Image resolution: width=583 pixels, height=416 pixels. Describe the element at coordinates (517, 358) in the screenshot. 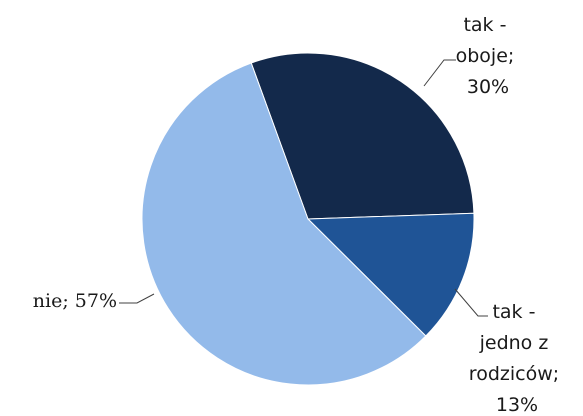

I see `data-label-jedno: tak - jedno z rodziców; 13%` at that location.